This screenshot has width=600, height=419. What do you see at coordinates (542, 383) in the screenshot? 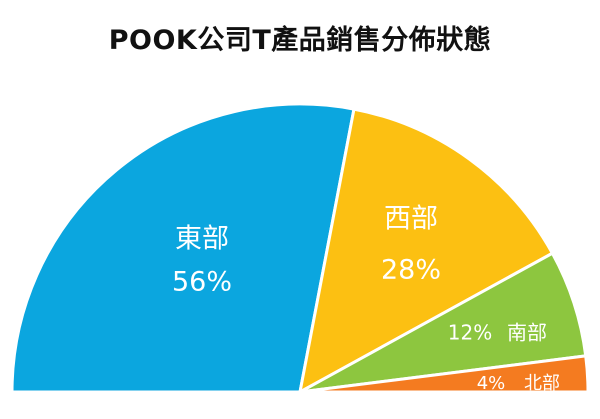
I see `slice-label-north: 北部` at bounding box center [542, 383].